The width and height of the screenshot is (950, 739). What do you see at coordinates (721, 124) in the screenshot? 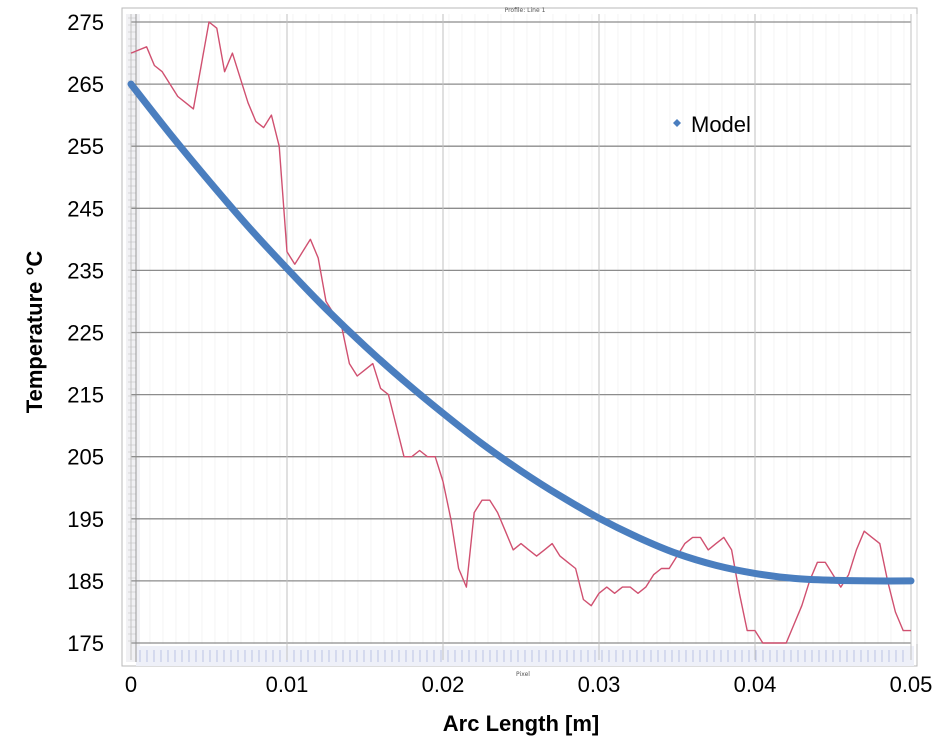
I see `legend-model-label: Model` at bounding box center [721, 124].